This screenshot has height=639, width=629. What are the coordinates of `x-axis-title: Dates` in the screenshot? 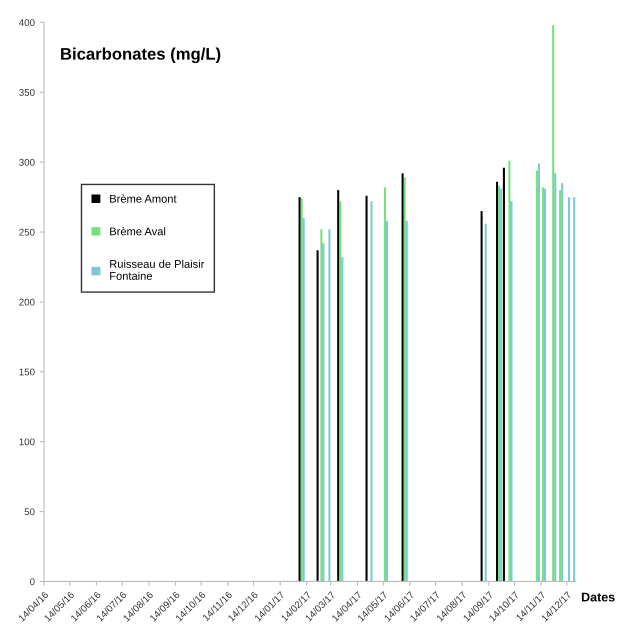 It's located at (598, 597).